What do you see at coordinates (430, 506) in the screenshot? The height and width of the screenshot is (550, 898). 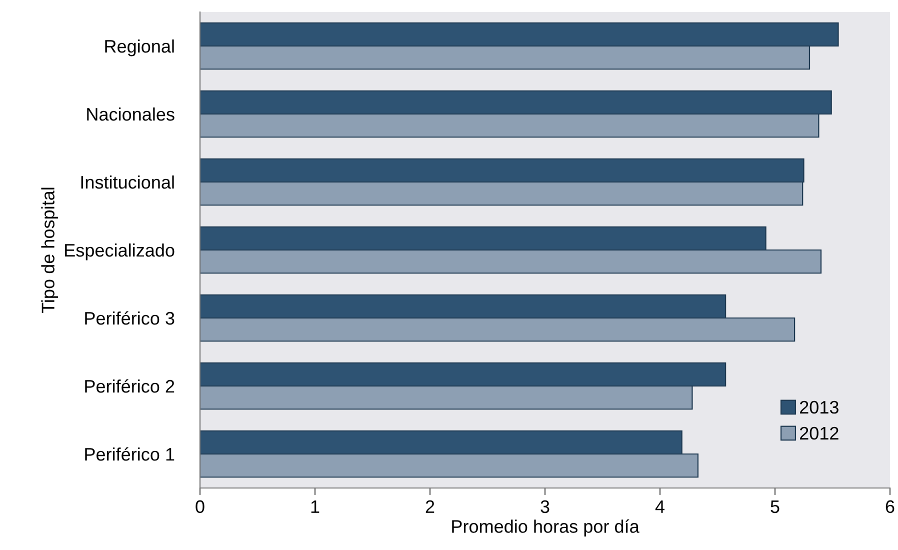 I see `x-tick-label: 2` at bounding box center [430, 506].